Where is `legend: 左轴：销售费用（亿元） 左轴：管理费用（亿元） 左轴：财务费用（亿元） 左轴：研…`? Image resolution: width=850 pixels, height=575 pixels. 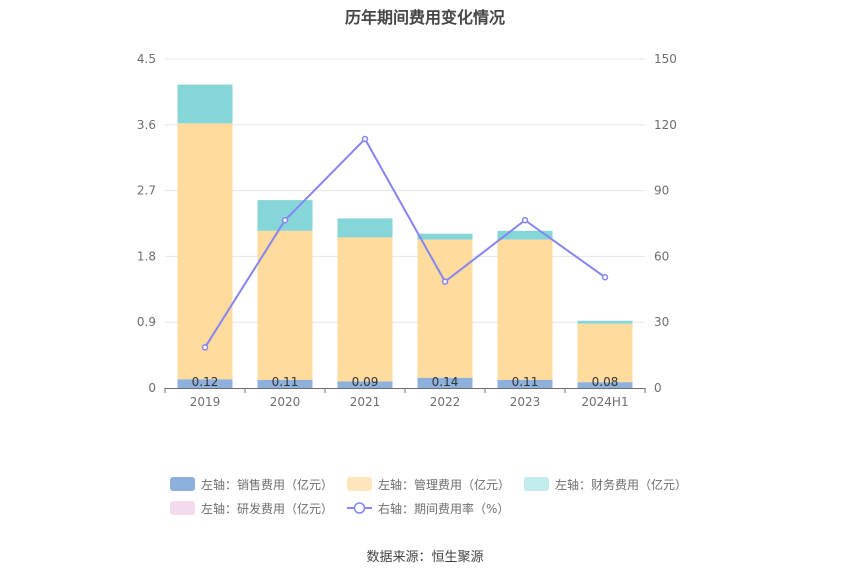
legend: 左轴：销售费用（亿元） 左轴：管理费用（亿元） 左轴：财务费用（亿元） 左轴：研… is located at coordinates (430, 496).